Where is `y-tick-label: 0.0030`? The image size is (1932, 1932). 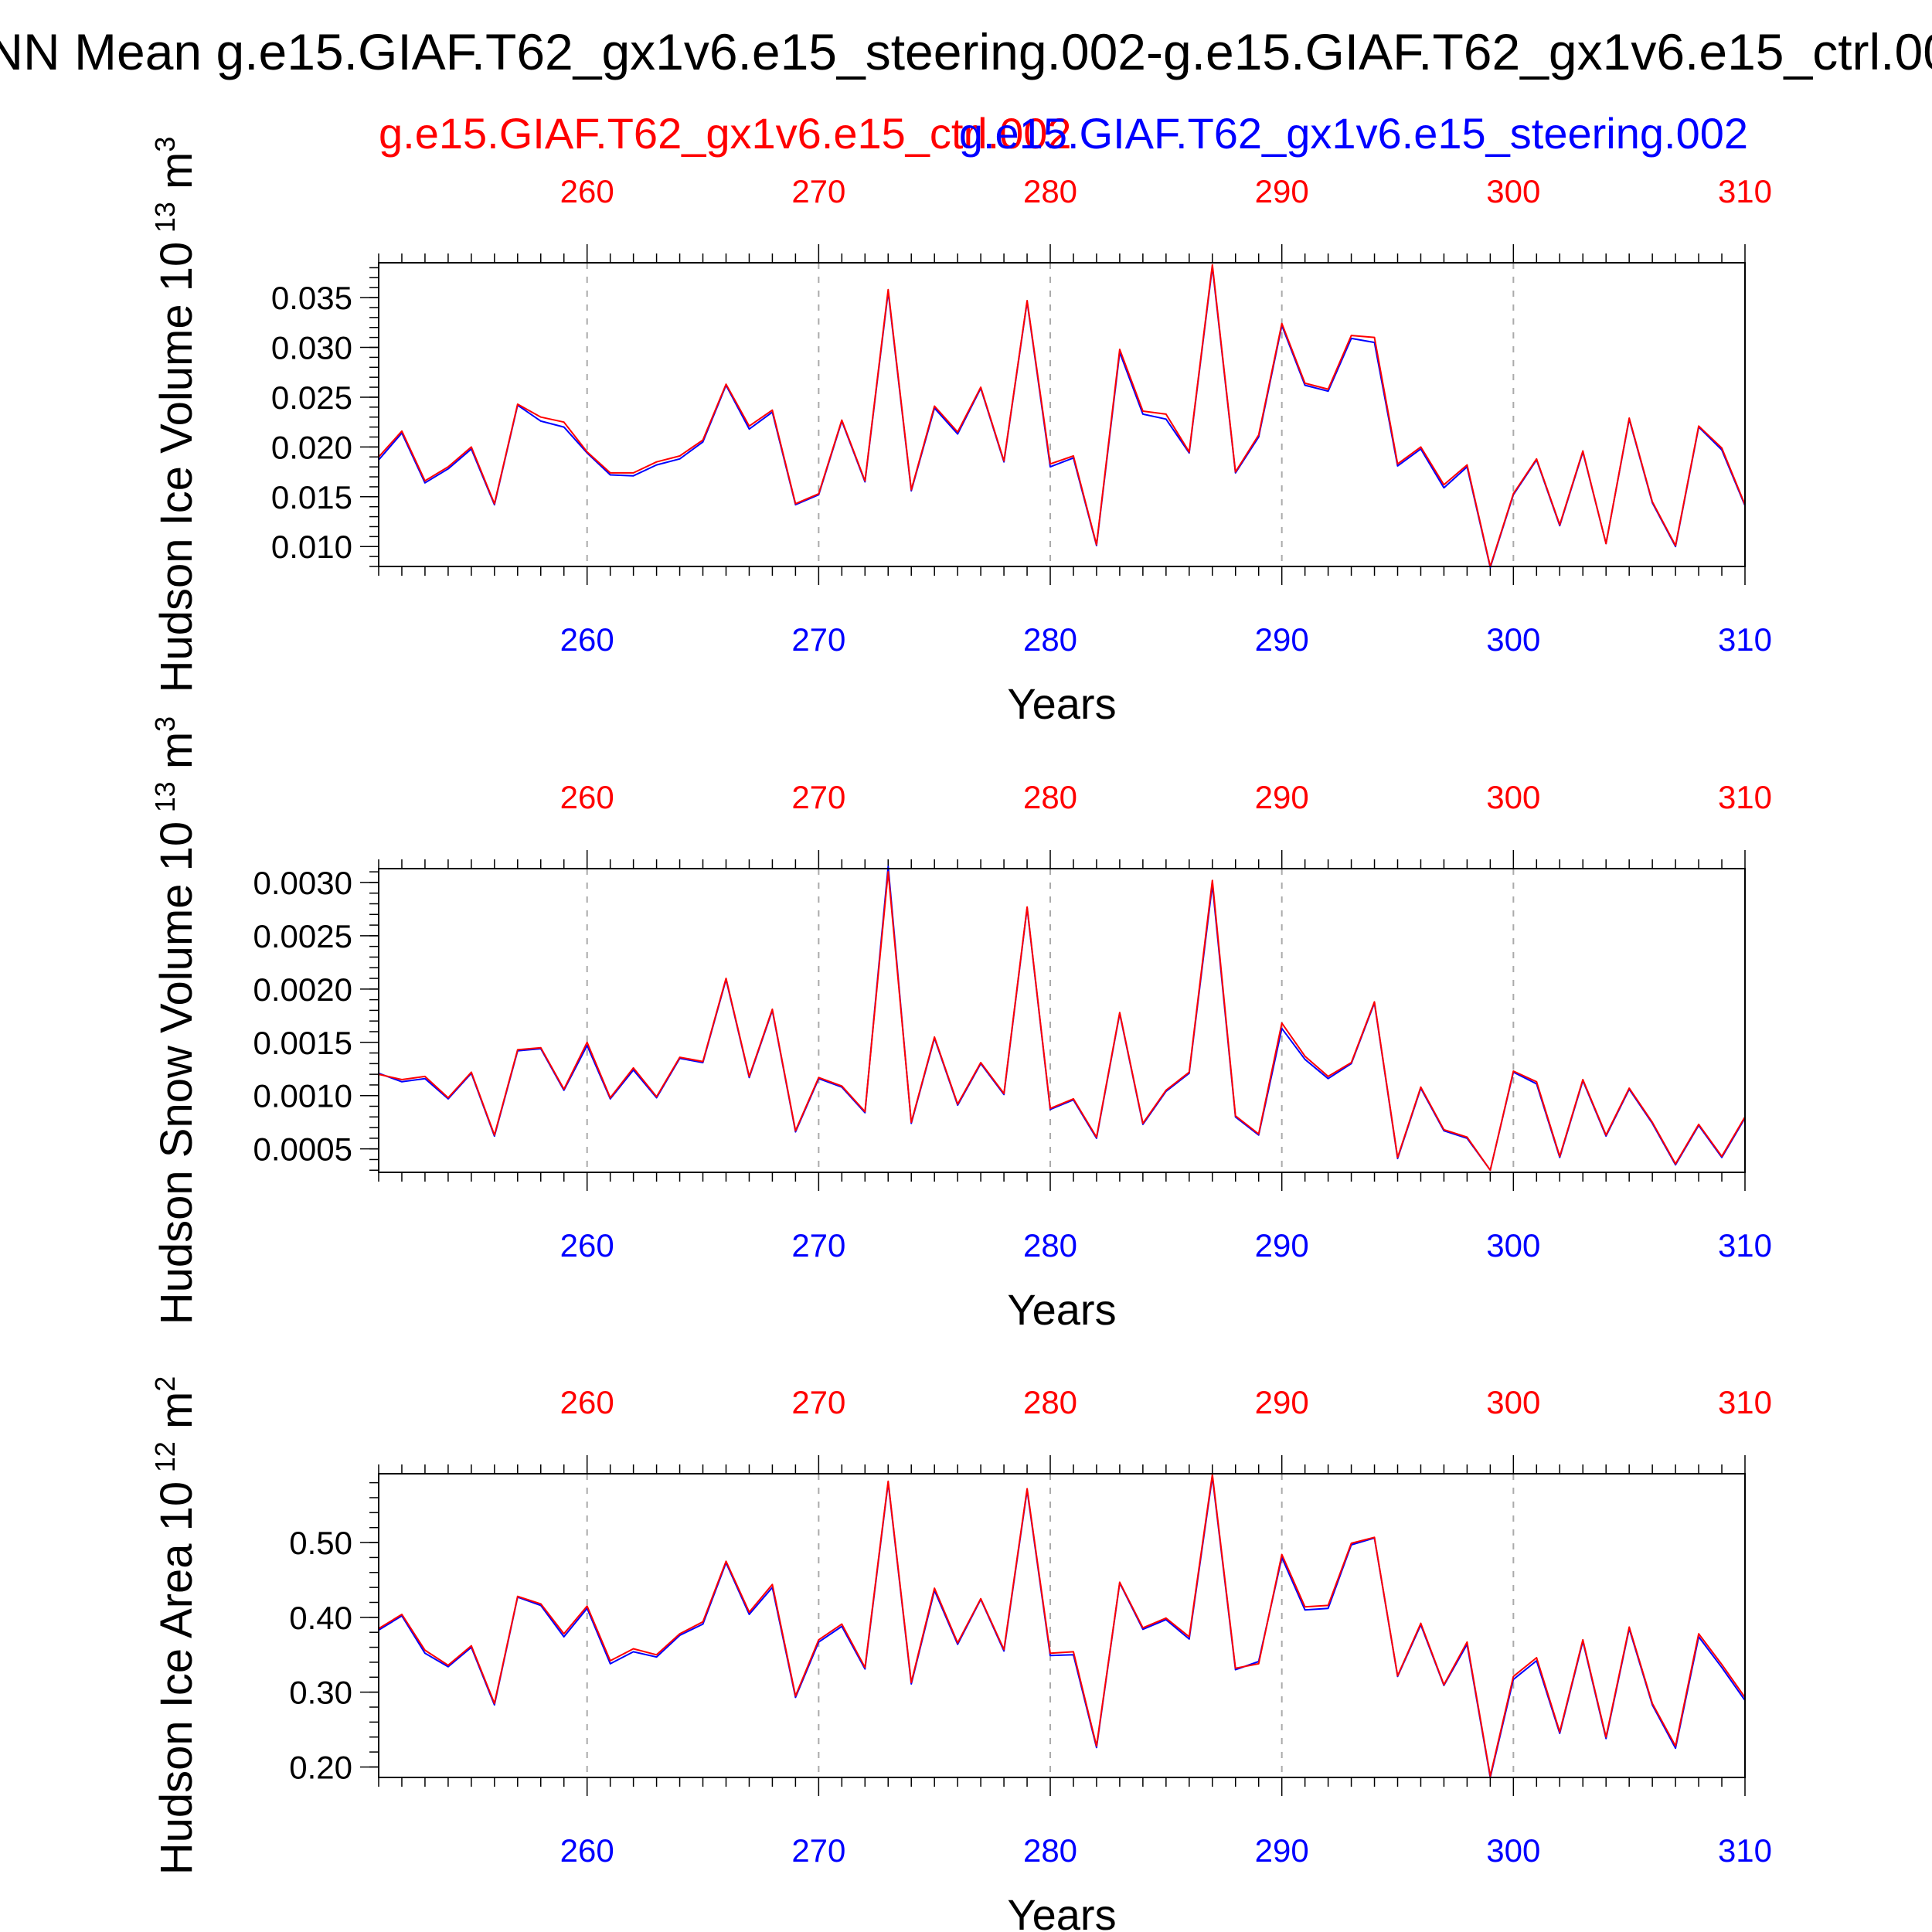 y-tick-label: 0.0030 is located at coordinates (303, 883).